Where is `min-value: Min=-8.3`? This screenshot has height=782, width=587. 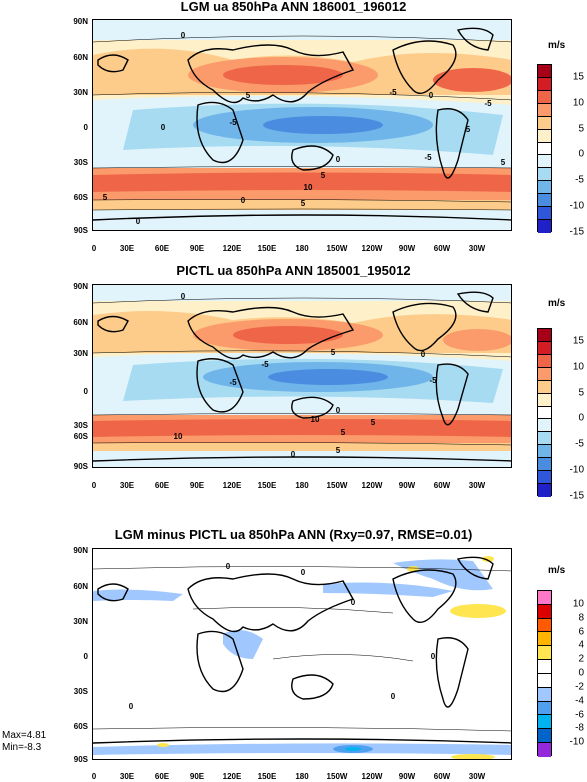
min-value: Min=-8.3 is located at coordinates (22, 747).